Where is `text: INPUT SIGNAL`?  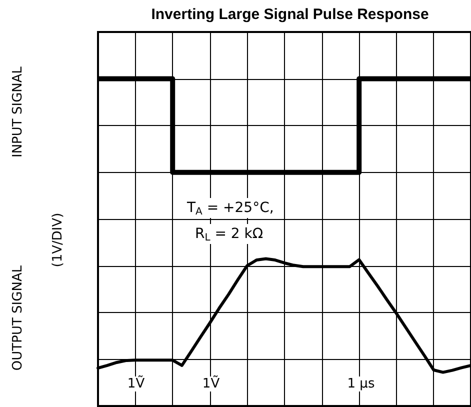 text: INPUT SIGNAL is located at coordinates (18, 112).